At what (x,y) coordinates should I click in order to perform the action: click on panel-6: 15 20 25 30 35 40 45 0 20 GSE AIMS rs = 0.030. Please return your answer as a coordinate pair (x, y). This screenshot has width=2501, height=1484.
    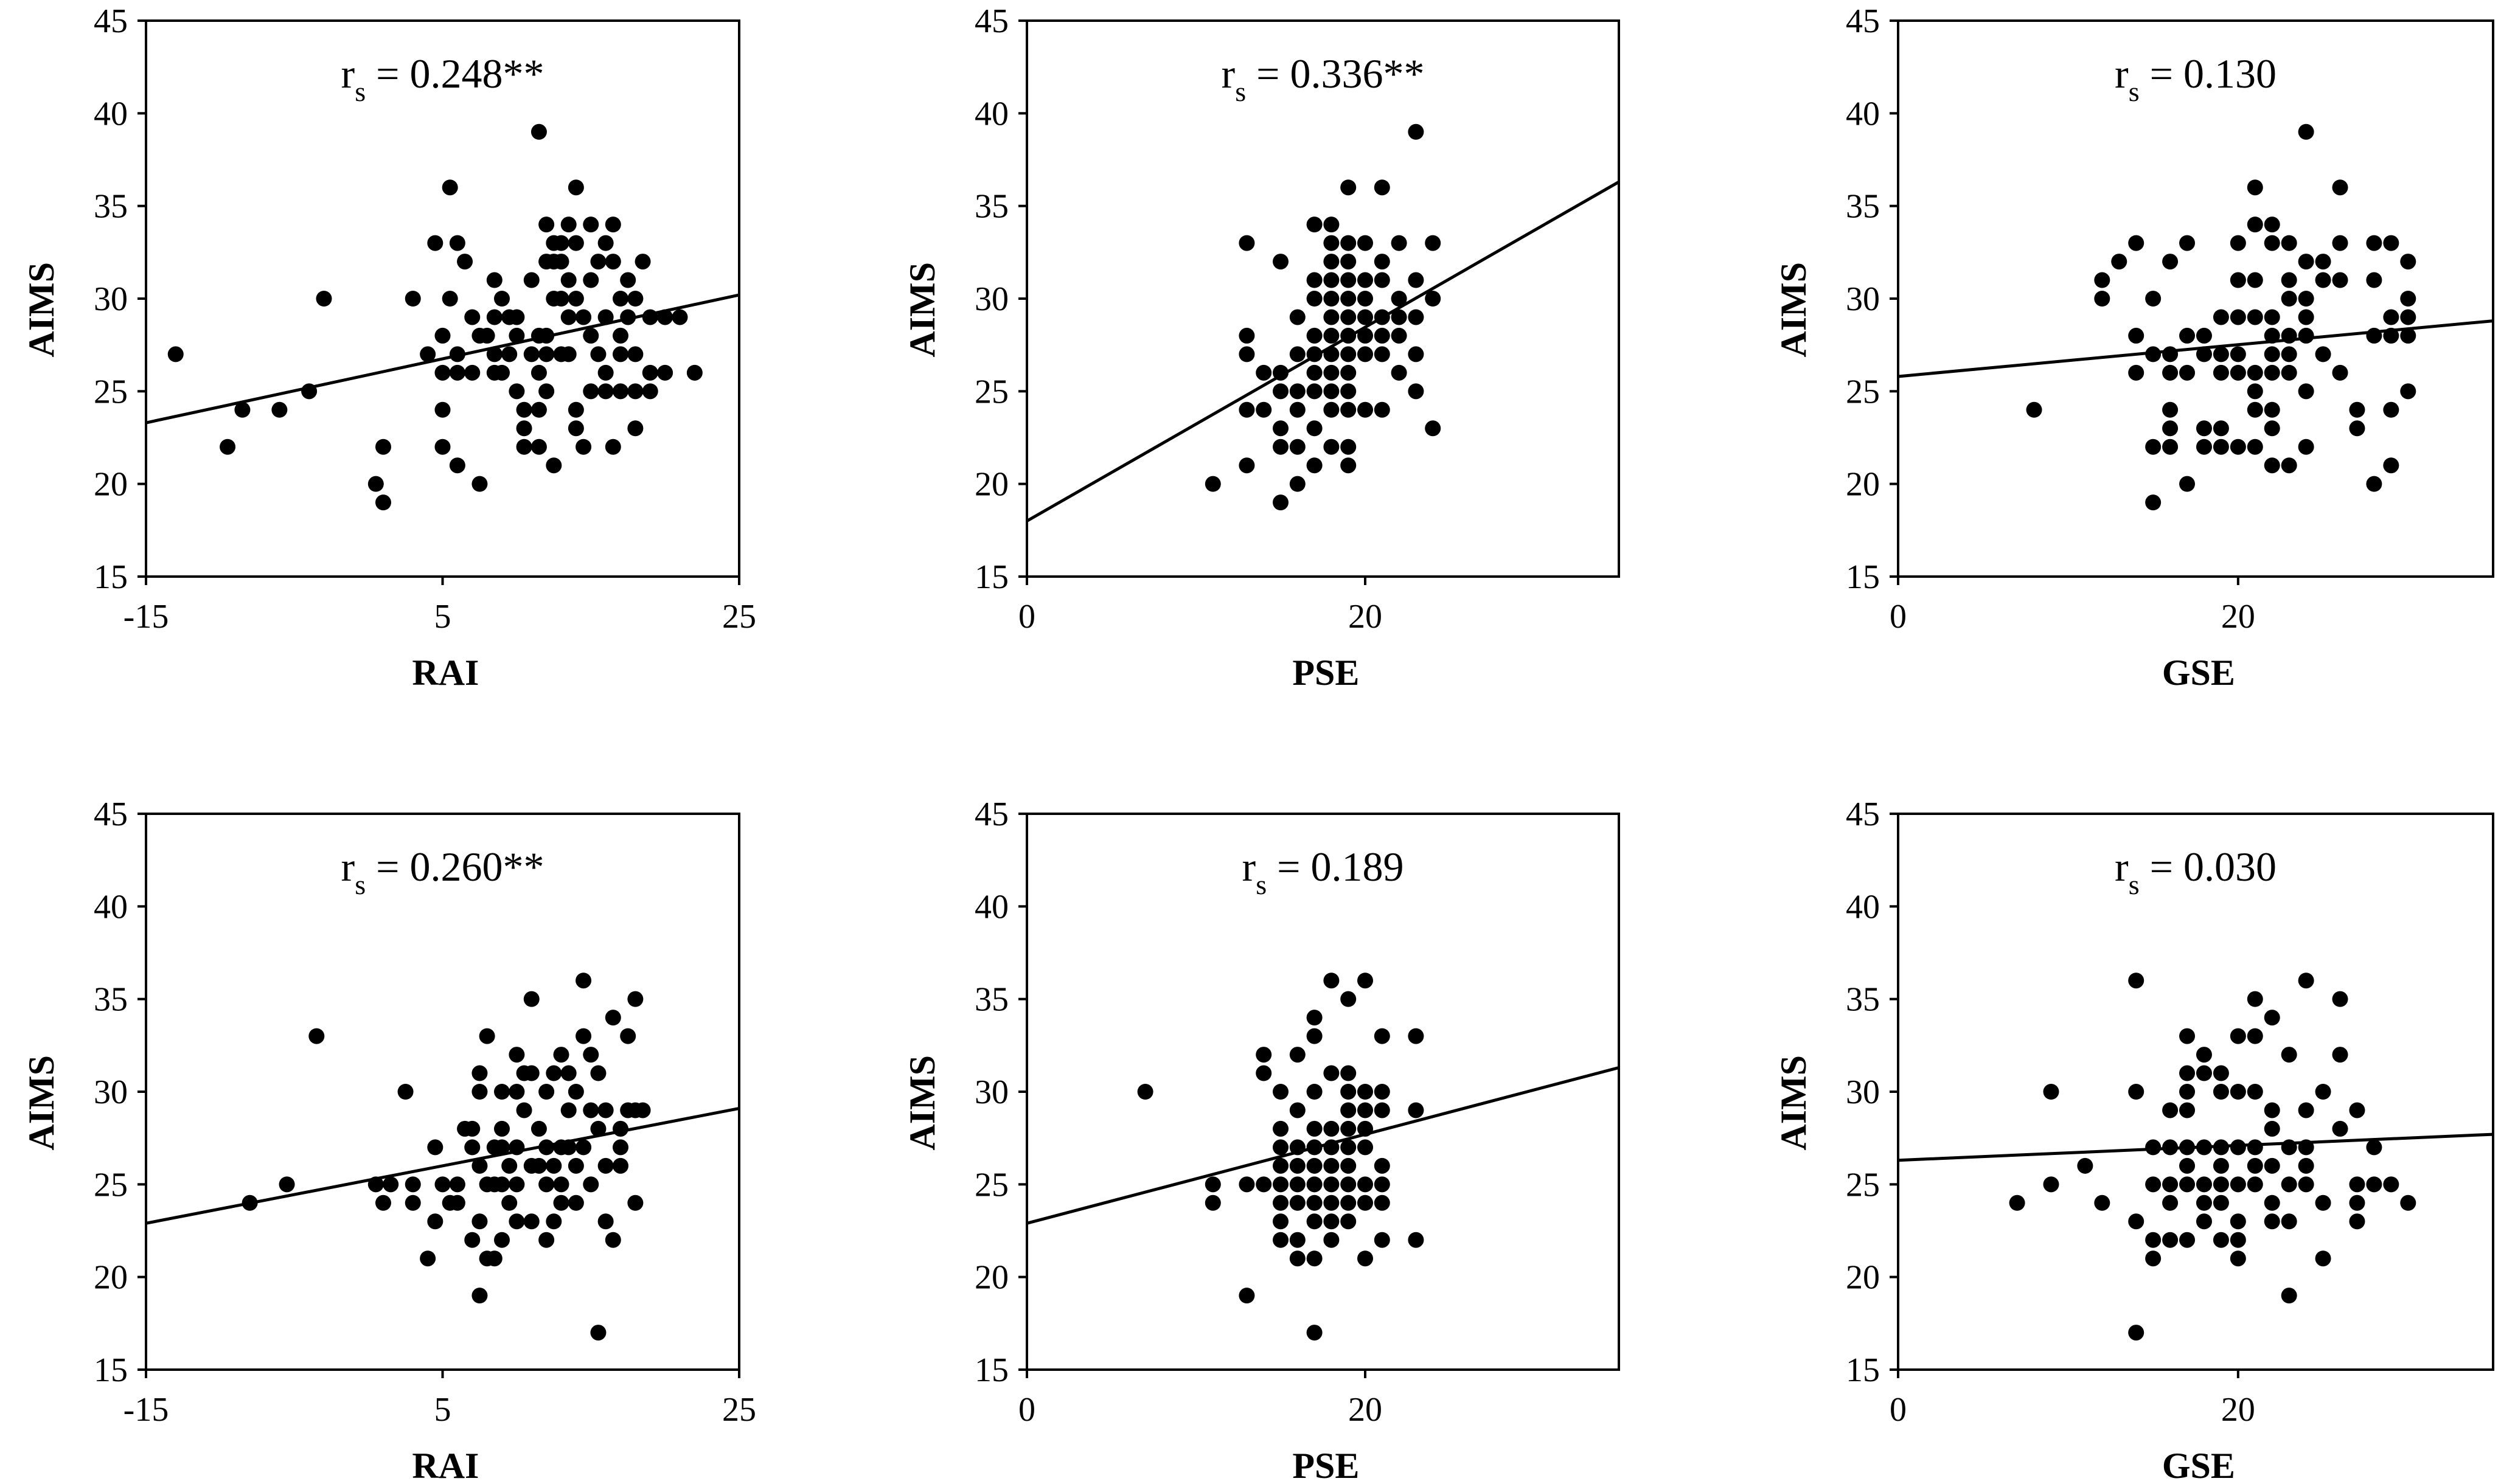
    Looking at the image, I should click on (2133, 1140).